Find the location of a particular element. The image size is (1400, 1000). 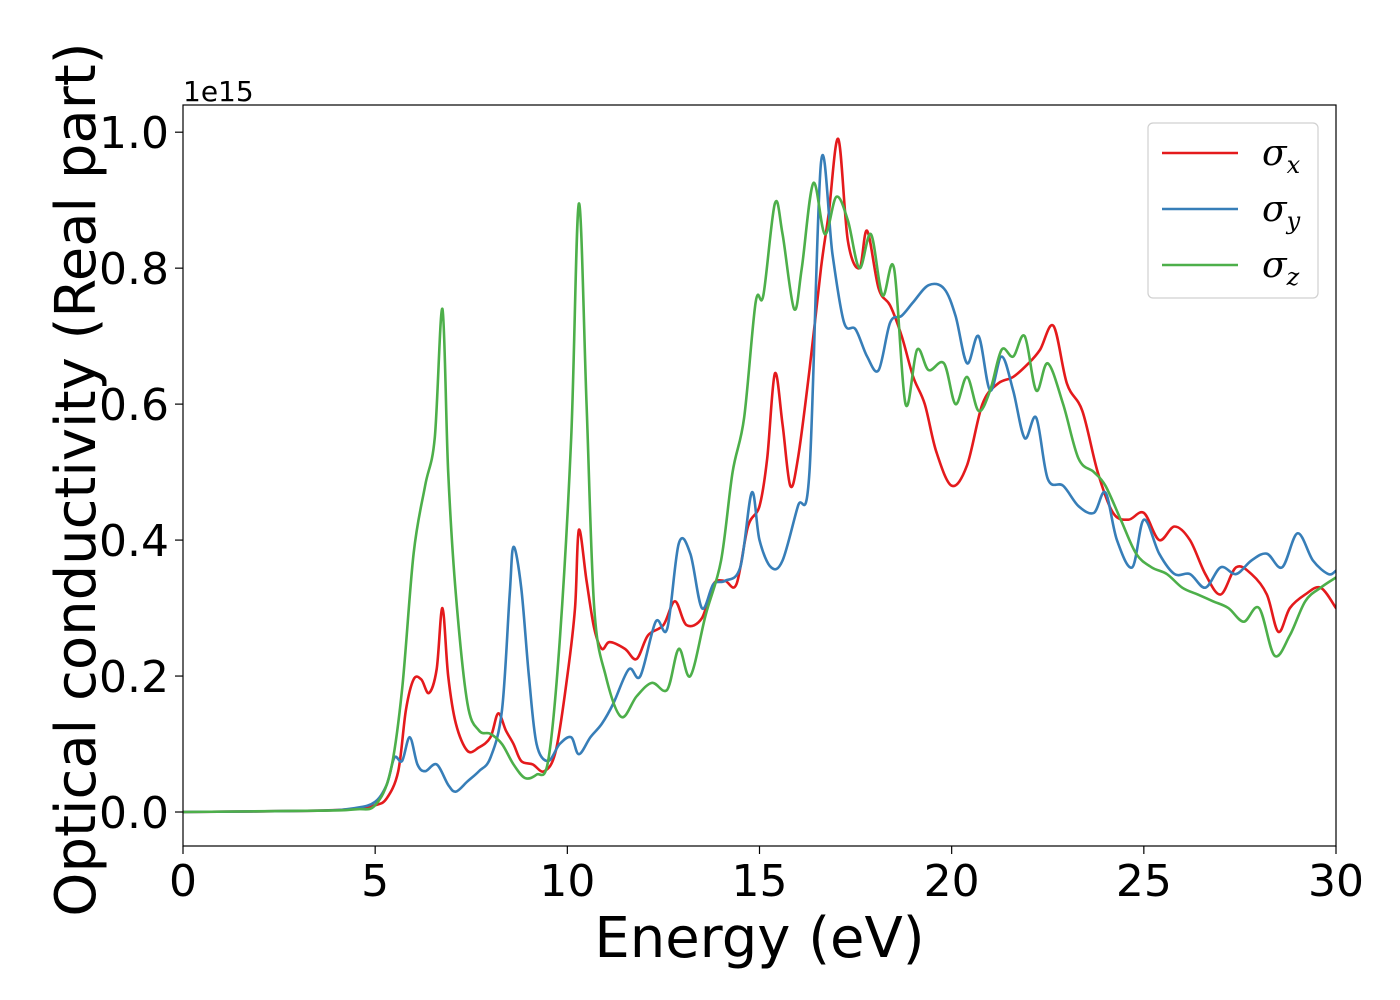

y-tick-label: 1.0 is located at coordinates (134, 133).